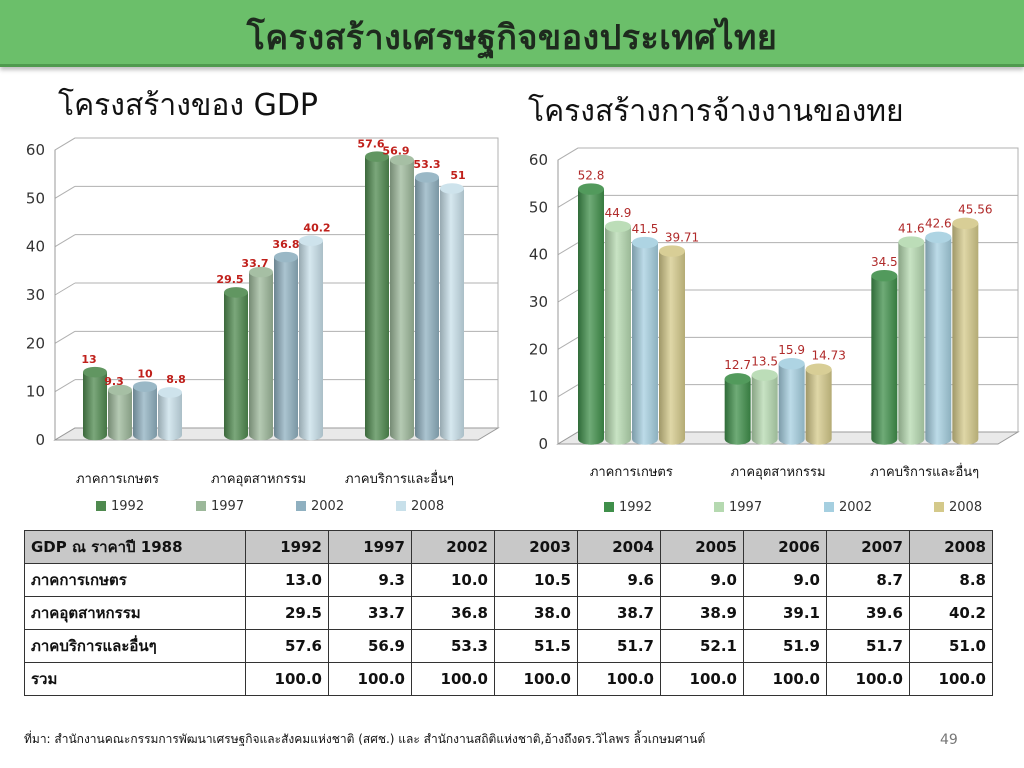  I want to click on table-header-year: 2005, so click(702, 547).